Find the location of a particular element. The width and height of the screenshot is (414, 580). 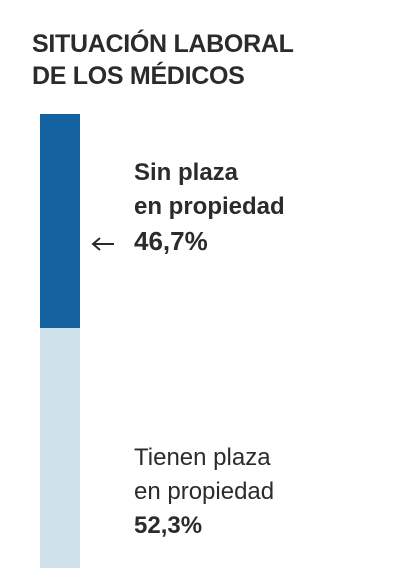

data-label-sin-plaza: 46,7% is located at coordinates (171, 241).